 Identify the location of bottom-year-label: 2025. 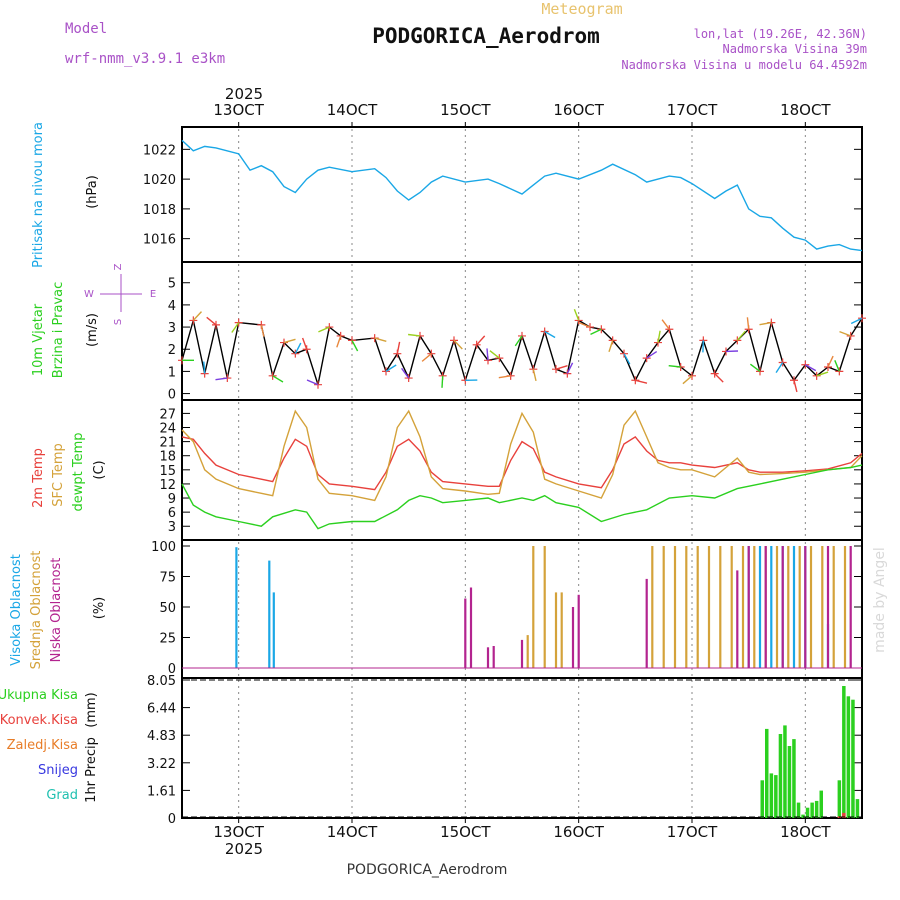
(244, 849).